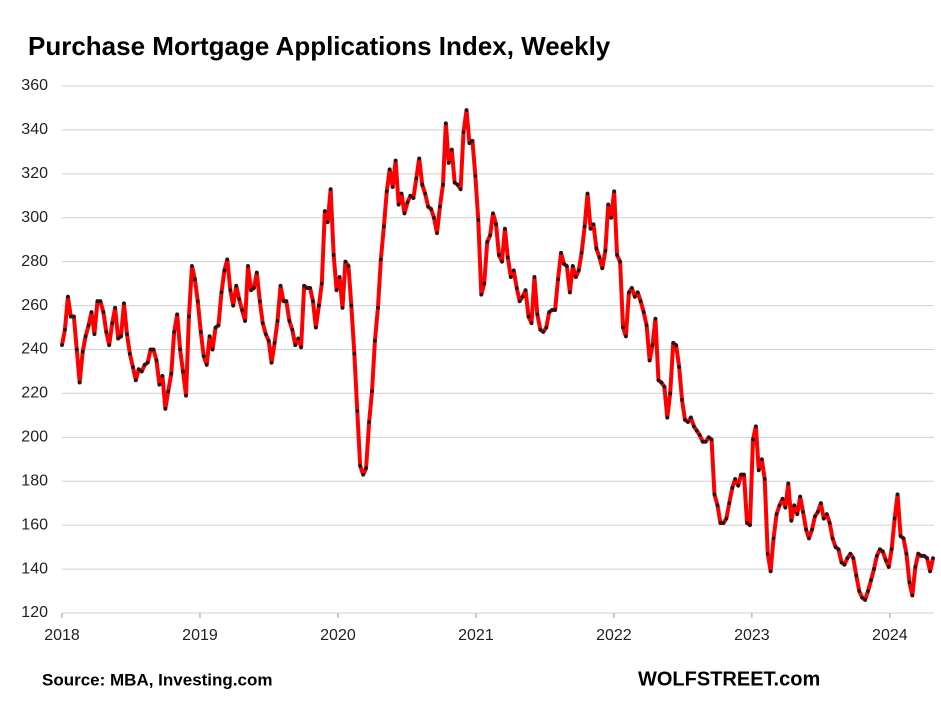 This screenshot has width=941, height=710. I want to click on y-tick-label: 120, so click(34, 612).